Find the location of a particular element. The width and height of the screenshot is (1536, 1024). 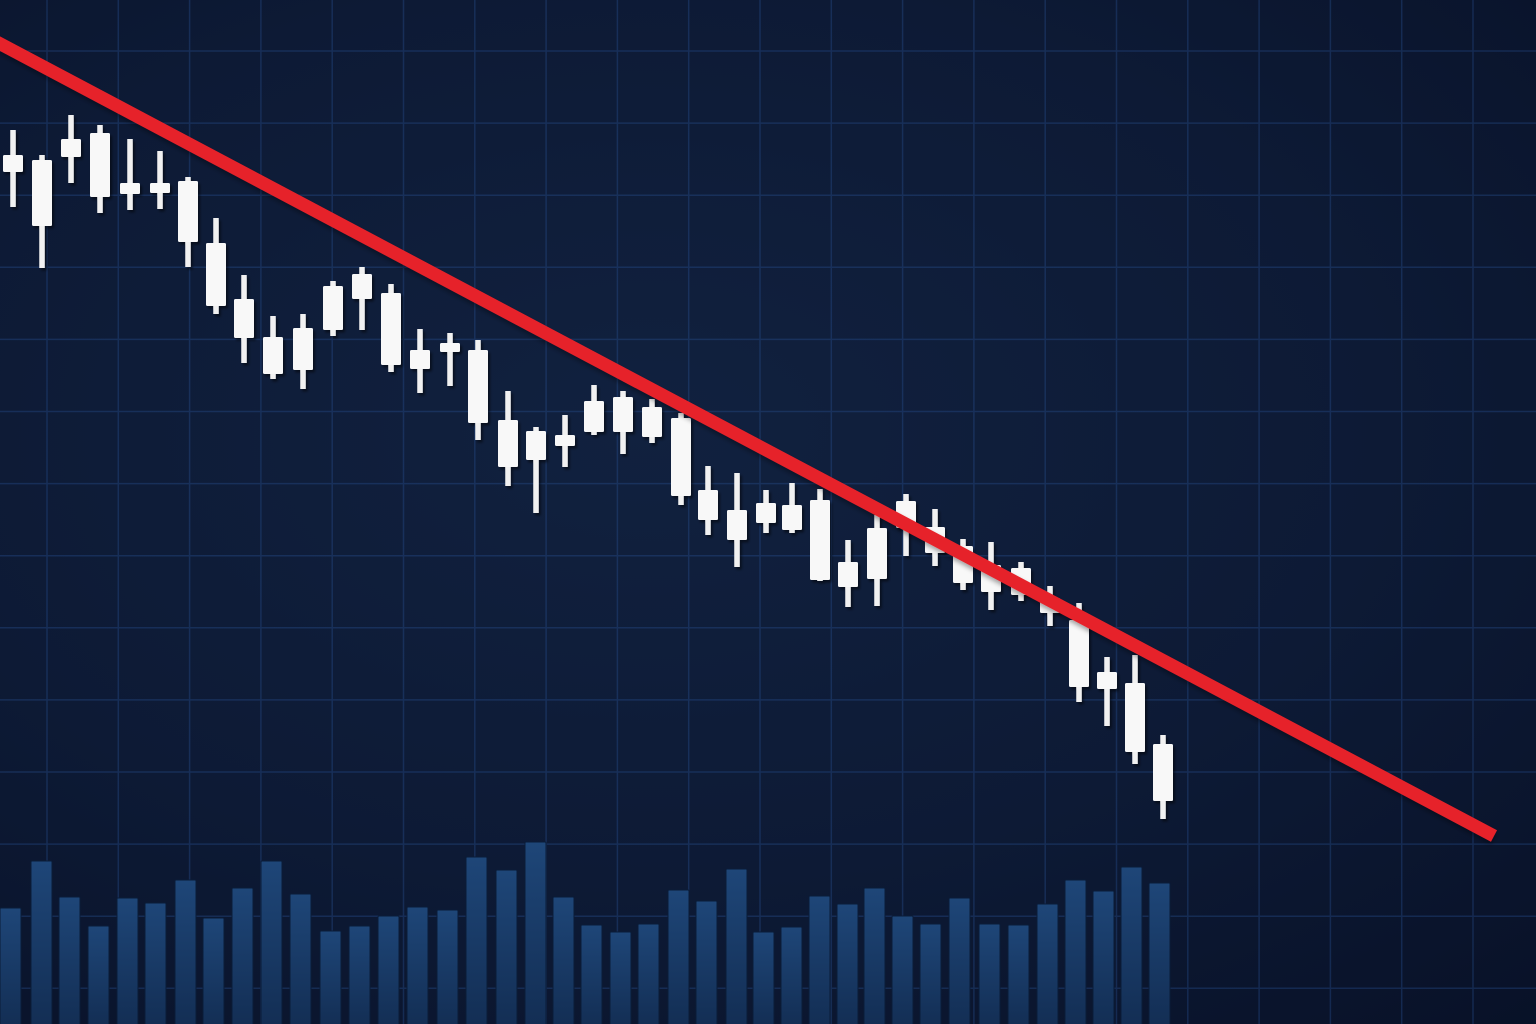

support-lines is located at coordinates (1151, 658).